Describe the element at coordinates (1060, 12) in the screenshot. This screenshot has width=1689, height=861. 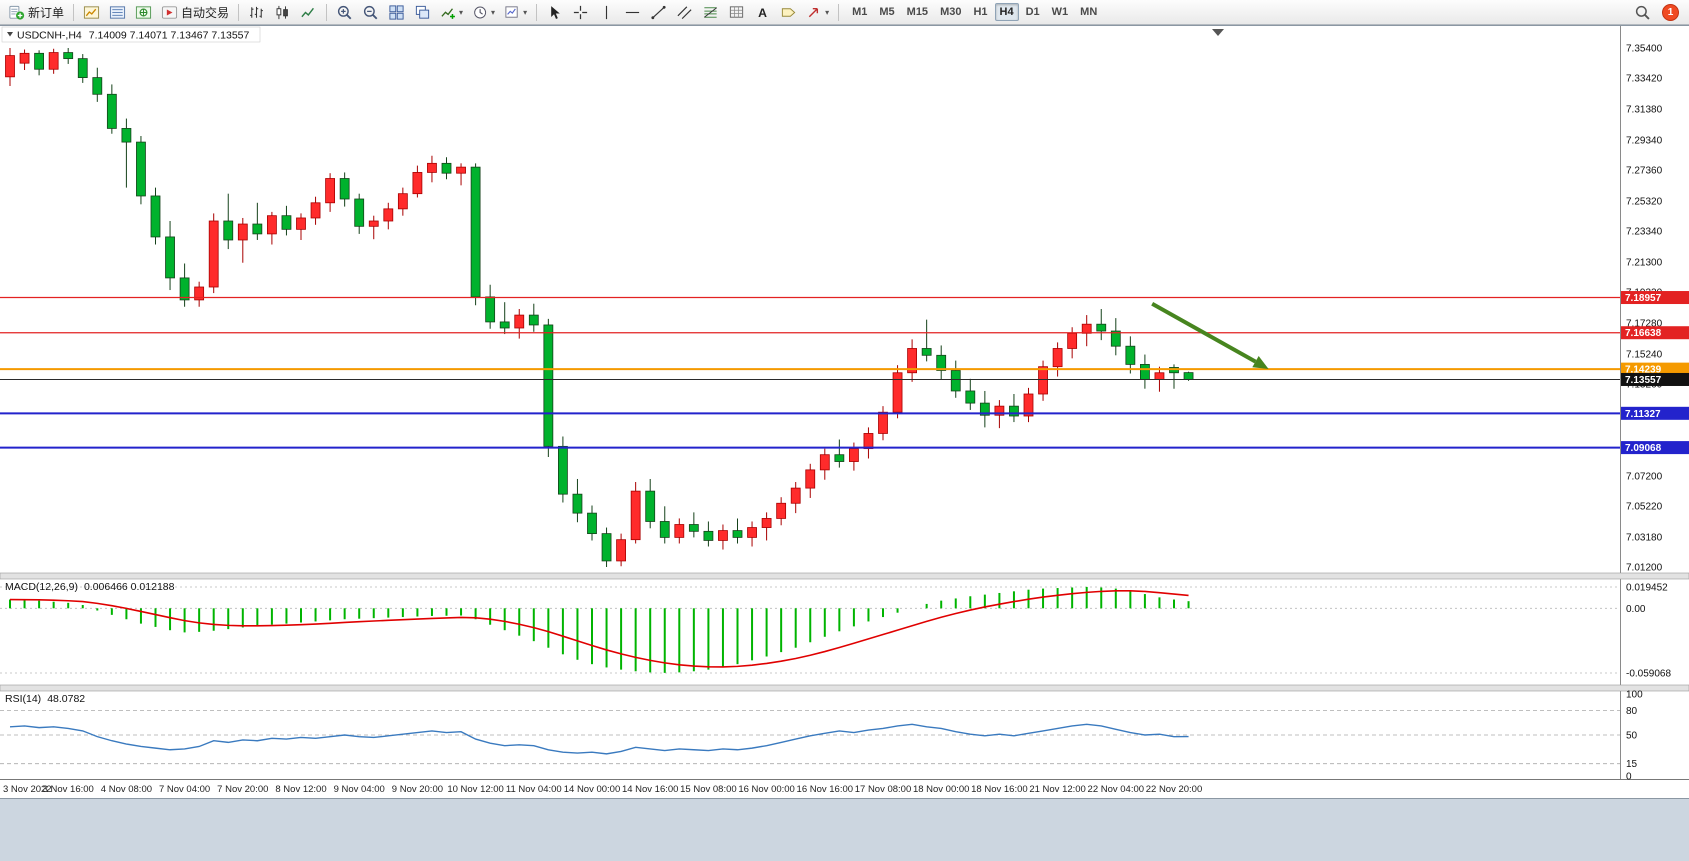
I see `timeframe-w1-button: W1` at that location.